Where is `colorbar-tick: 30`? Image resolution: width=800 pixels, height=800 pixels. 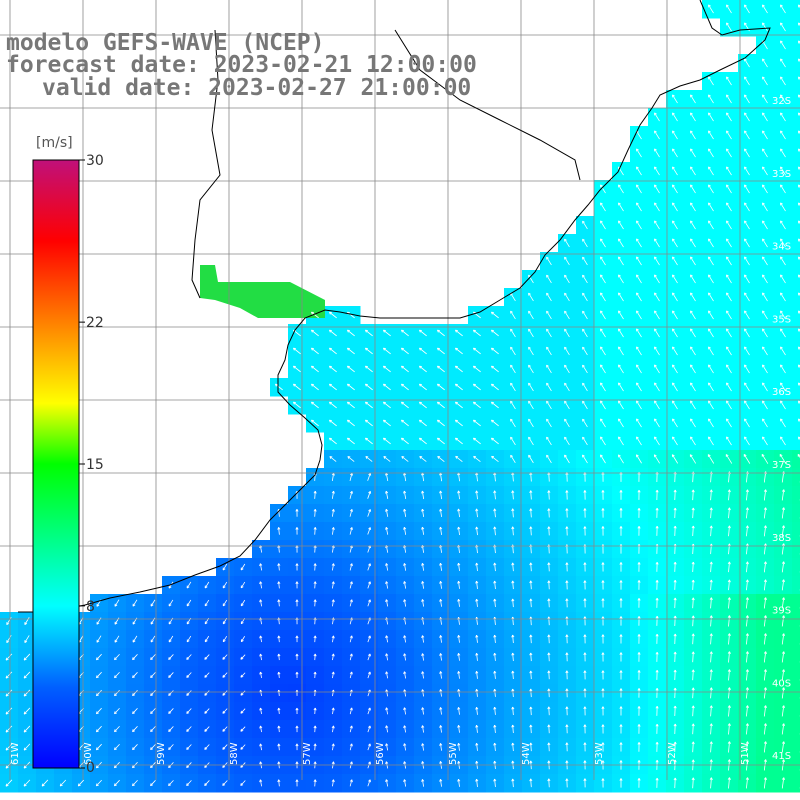 colorbar-tick: 30 is located at coordinates (95, 161).